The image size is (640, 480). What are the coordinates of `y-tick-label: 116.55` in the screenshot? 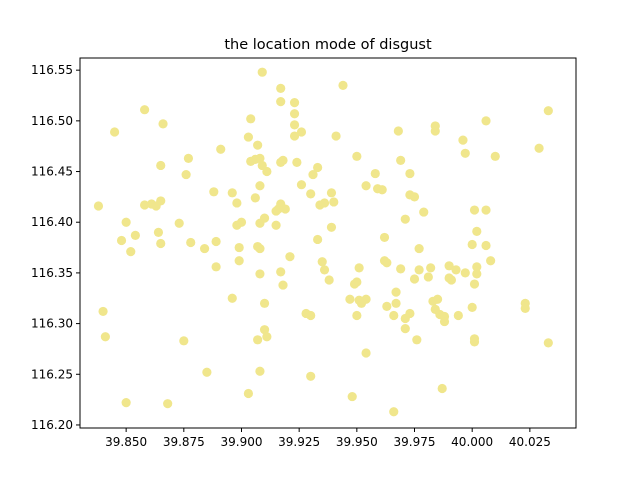 It's located at (52, 70).